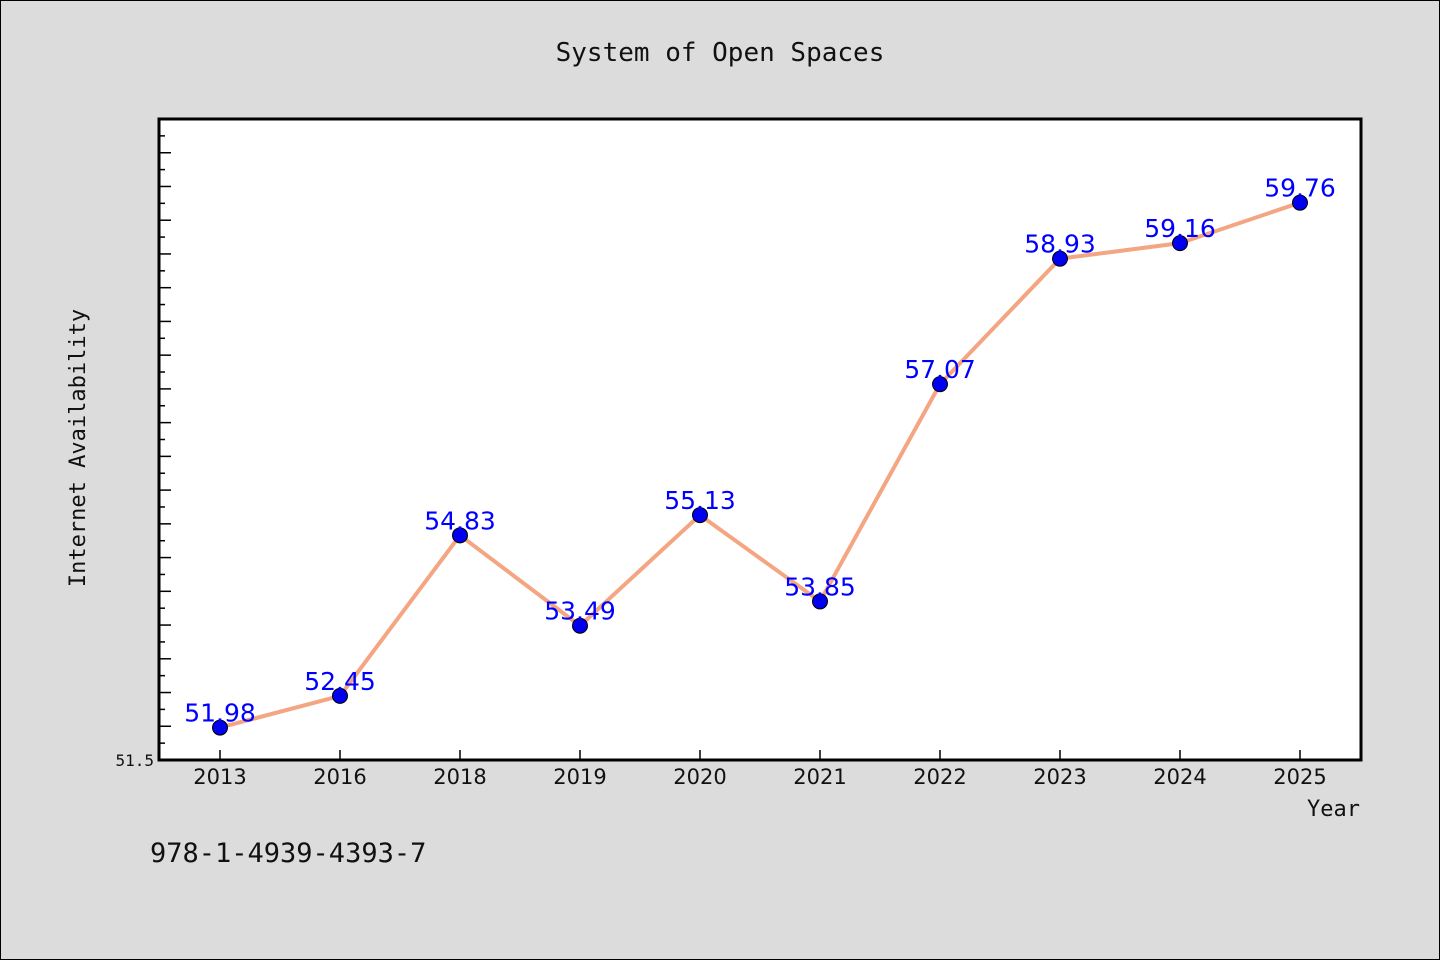 This screenshot has width=1440, height=960. What do you see at coordinates (1060, 244) in the screenshot?
I see `data-label: 58.93` at bounding box center [1060, 244].